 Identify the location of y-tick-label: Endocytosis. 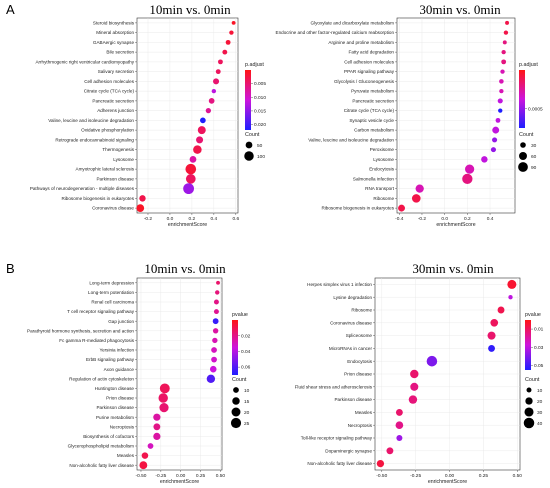
(381, 169).